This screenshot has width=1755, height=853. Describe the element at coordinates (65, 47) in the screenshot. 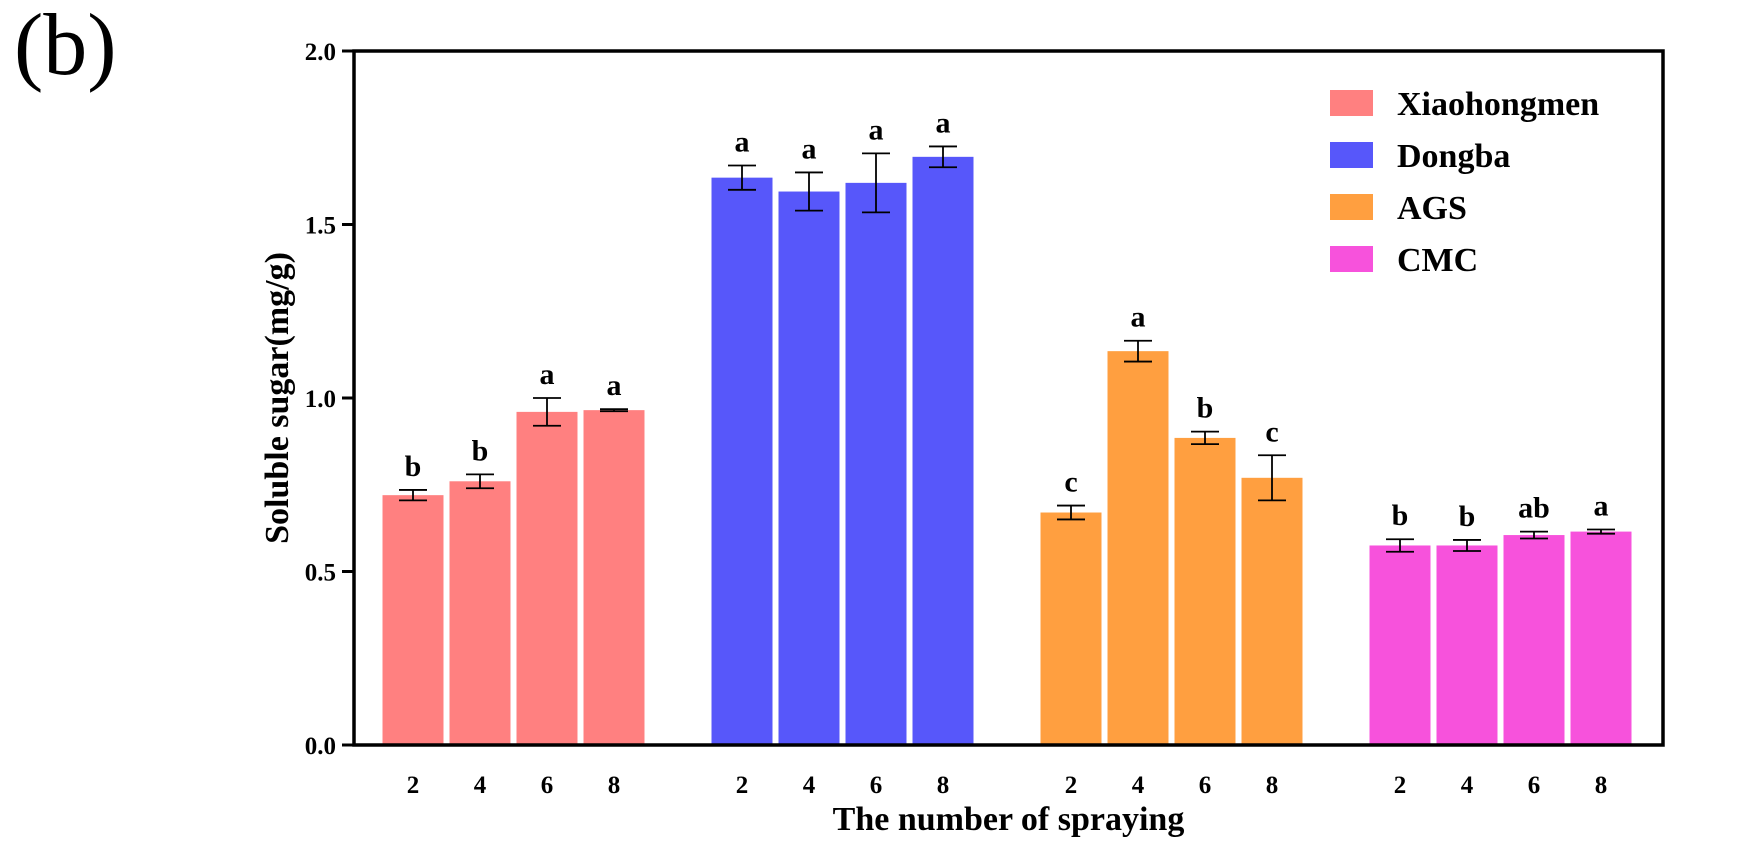

I see `panel-label: (b)` at that location.